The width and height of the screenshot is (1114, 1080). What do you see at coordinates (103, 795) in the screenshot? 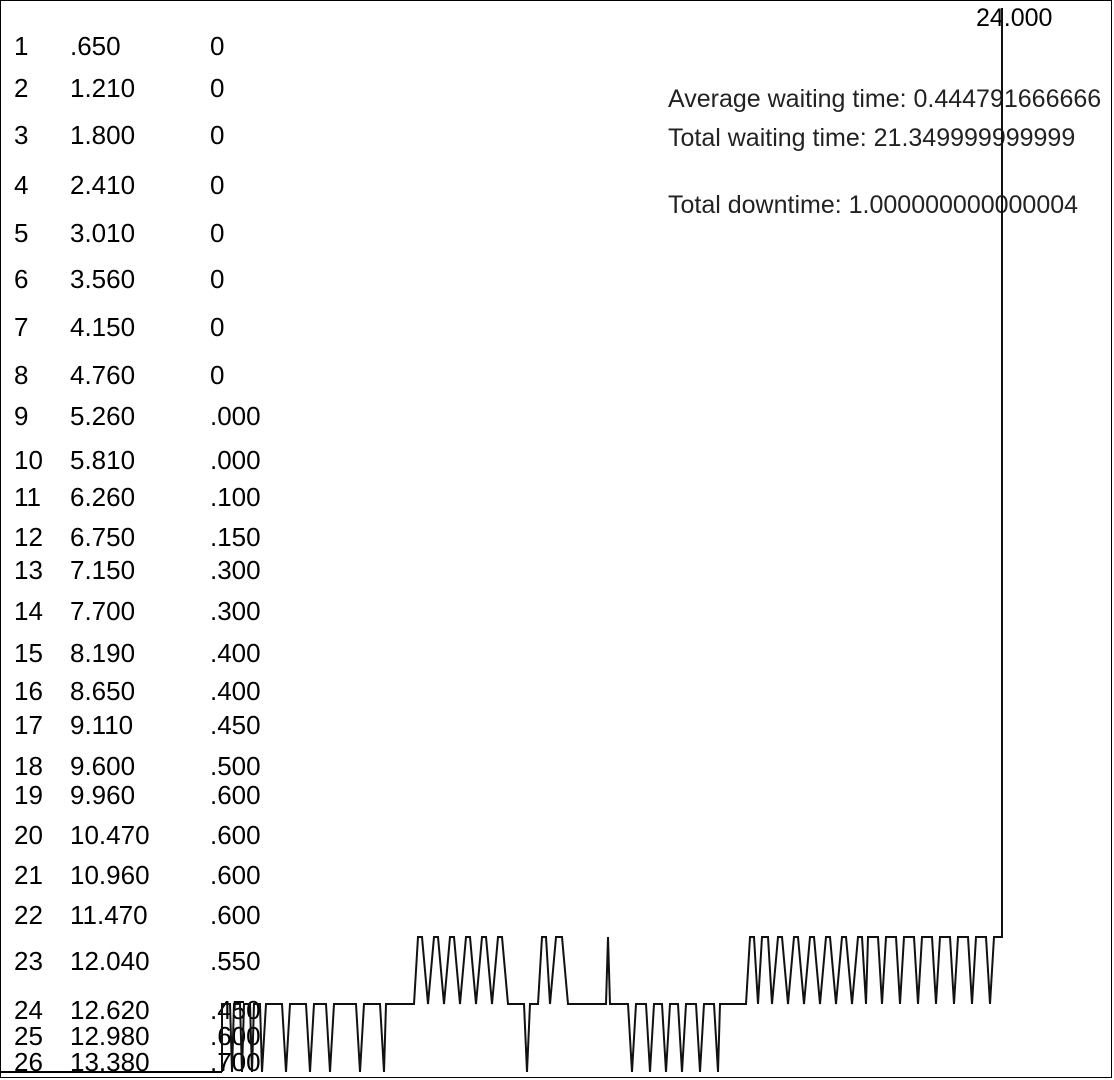
I see `row-arrival-time: 9.960` at bounding box center [103, 795].